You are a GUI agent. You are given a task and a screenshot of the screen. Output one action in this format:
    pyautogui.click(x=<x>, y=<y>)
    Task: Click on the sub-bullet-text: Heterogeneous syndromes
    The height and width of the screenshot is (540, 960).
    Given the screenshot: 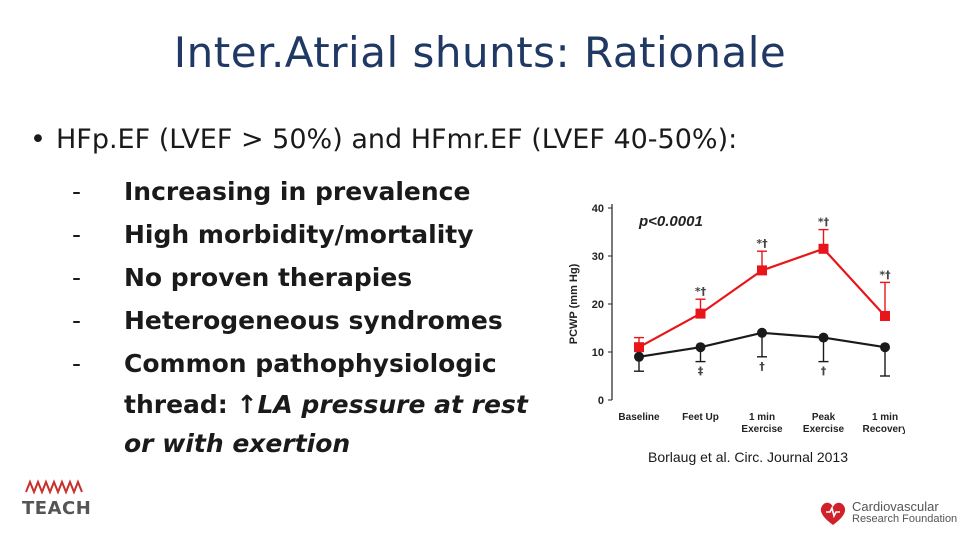 What is the action you would take?
    pyautogui.click(x=313, y=320)
    